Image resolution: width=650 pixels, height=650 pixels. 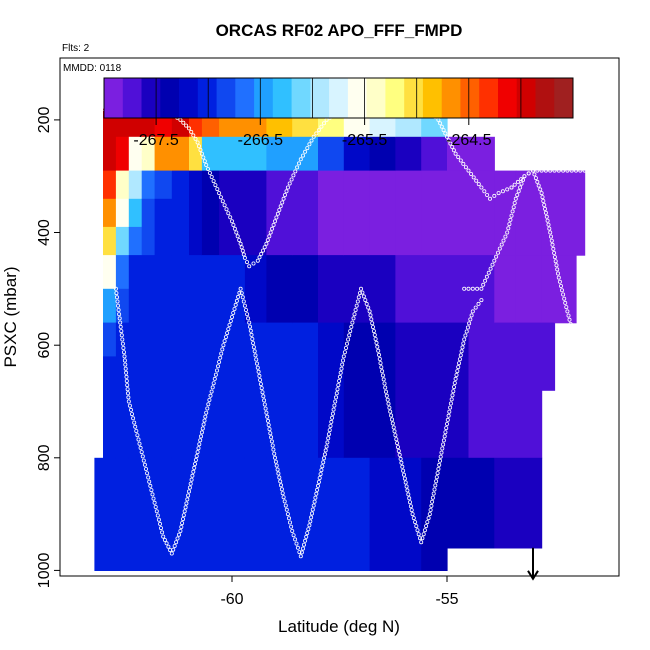 What do you see at coordinates (44, 119) in the screenshot?
I see `y-tick-label: 200` at bounding box center [44, 119].